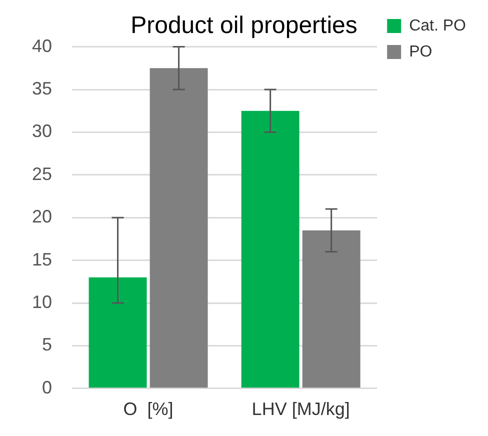 The width and height of the screenshot is (488, 436). What do you see at coordinates (42, 216) in the screenshot?
I see `y-tick-label: 20` at bounding box center [42, 216].